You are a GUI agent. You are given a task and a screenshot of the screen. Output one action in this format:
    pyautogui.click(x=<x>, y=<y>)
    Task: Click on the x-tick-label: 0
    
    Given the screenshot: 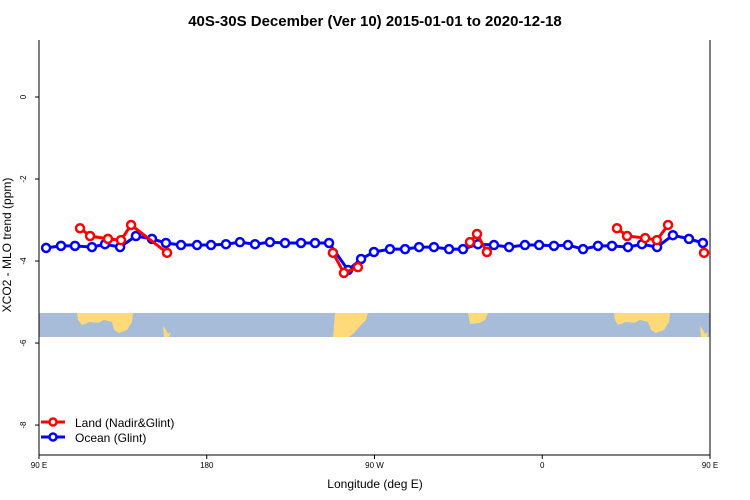 What is the action you would take?
    pyautogui.click(x=542, y=465)
    